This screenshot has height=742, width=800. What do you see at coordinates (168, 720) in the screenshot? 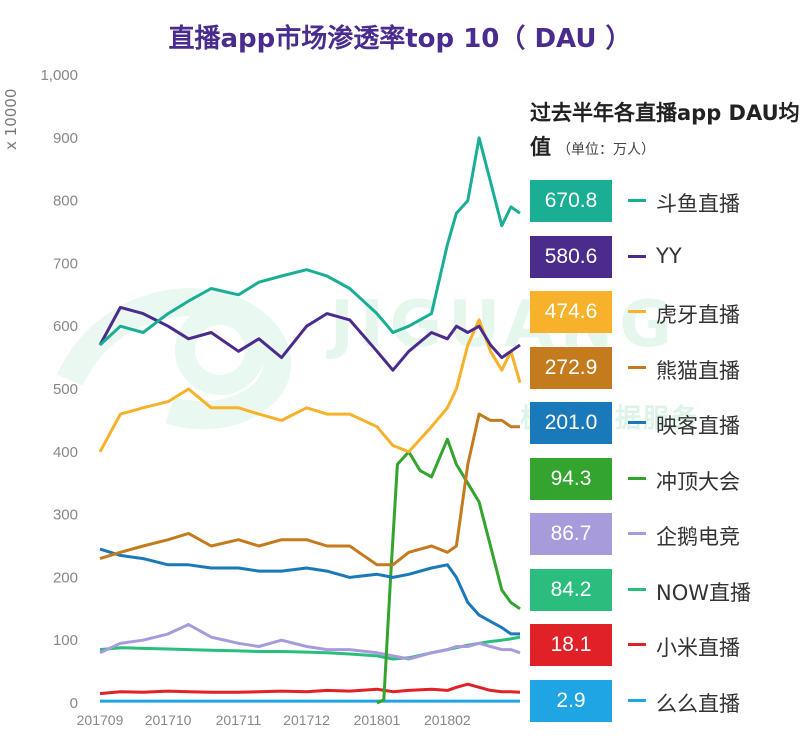
I see `x-tick-label: 201710` at bounding box center [168, 720].